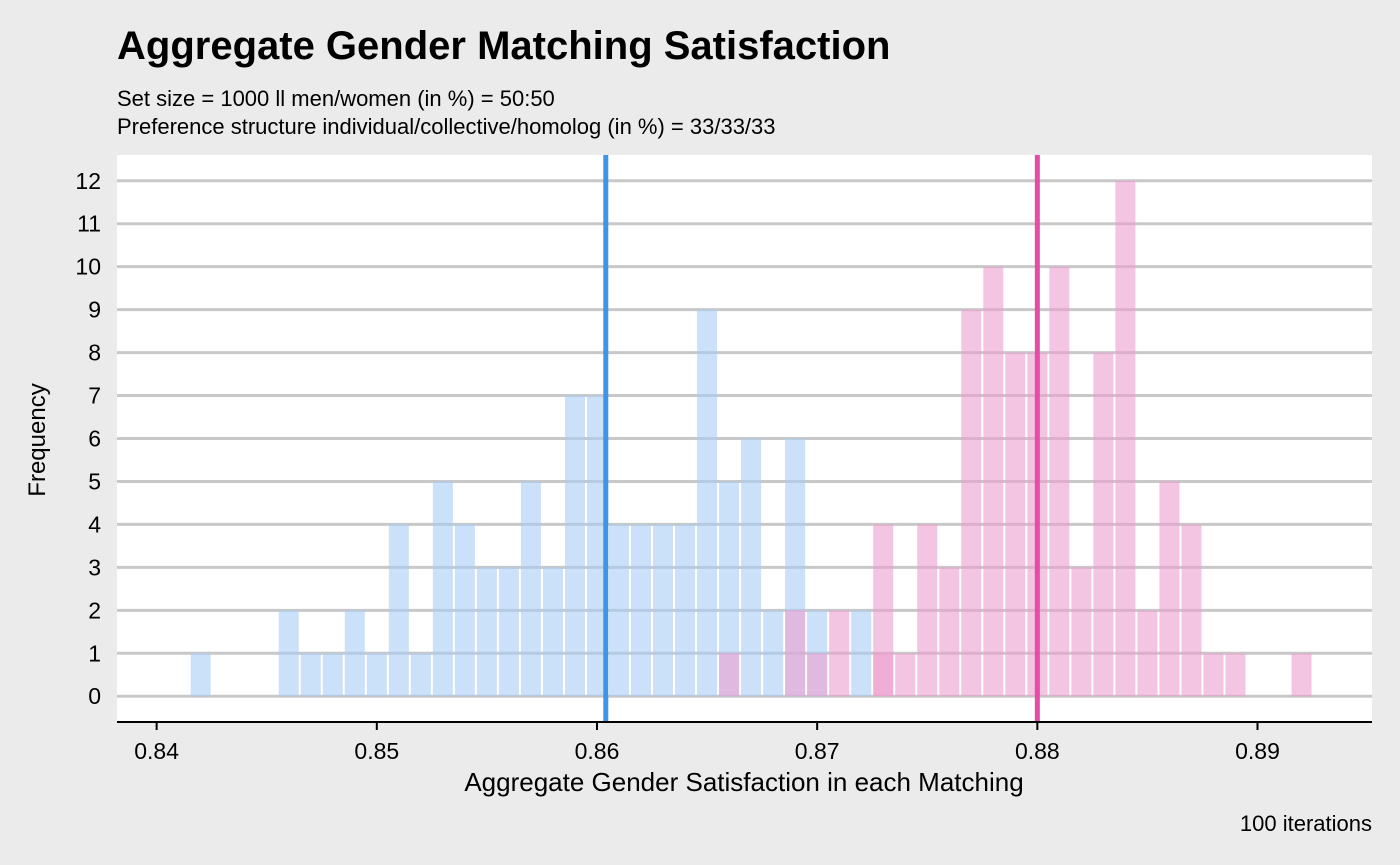 The image size is (1400, 865). What do you see at coordinates (94, 653) in the screenshot?
I see `y-tick-label-1: 1` at bounding box center [94, 653].